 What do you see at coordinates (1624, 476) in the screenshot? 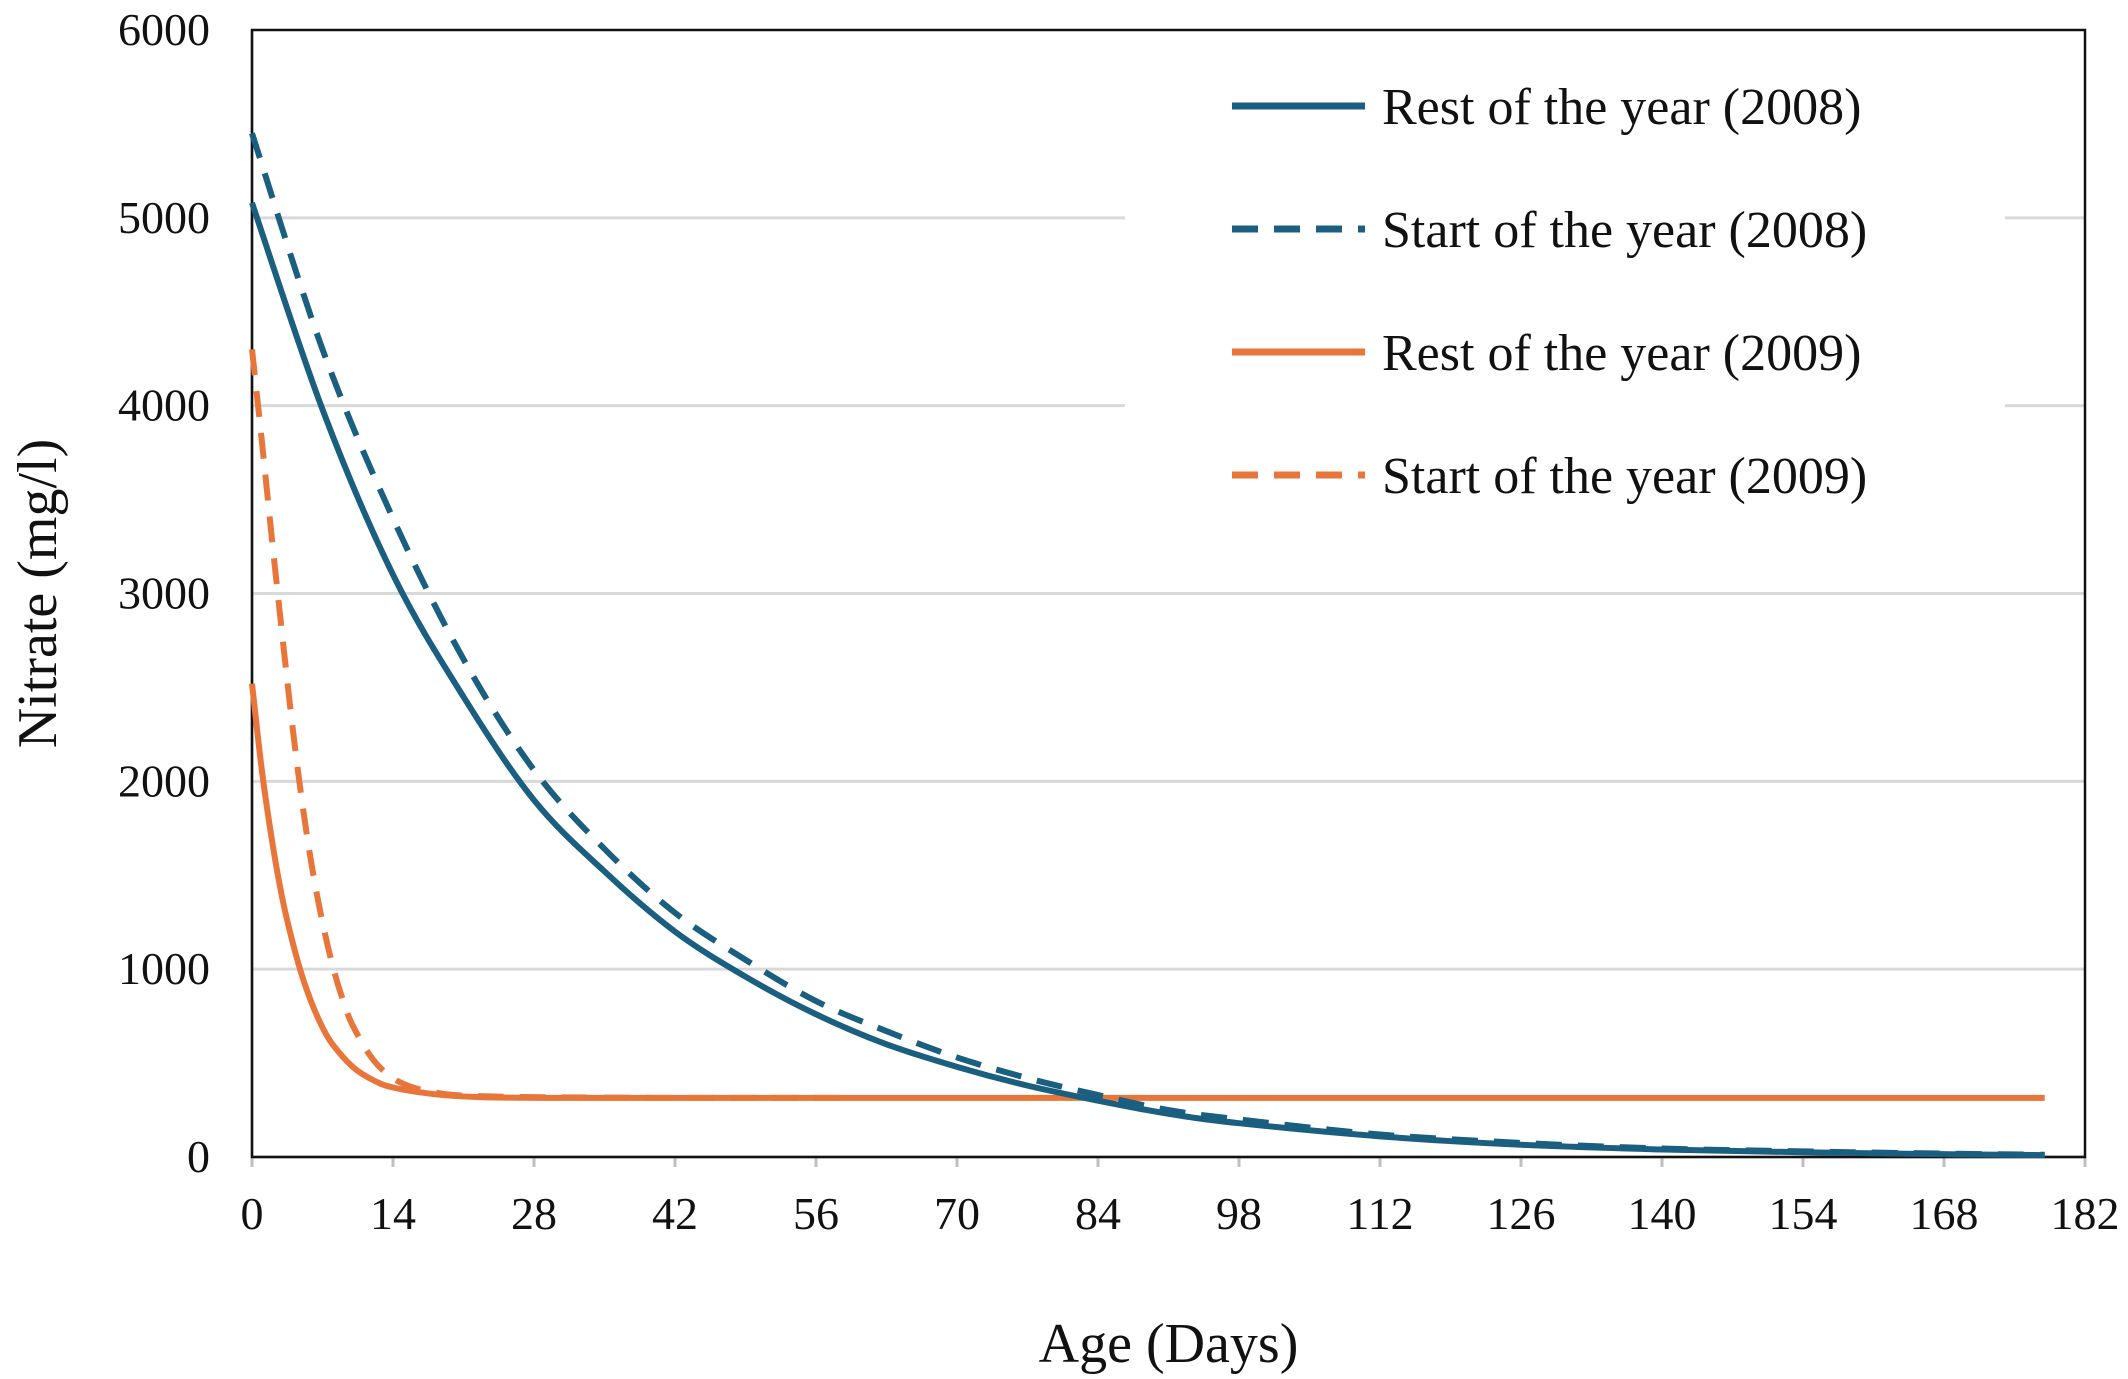
I see `legend-label-3: Start of the year (2009)` at bounding box center [1624, 476].